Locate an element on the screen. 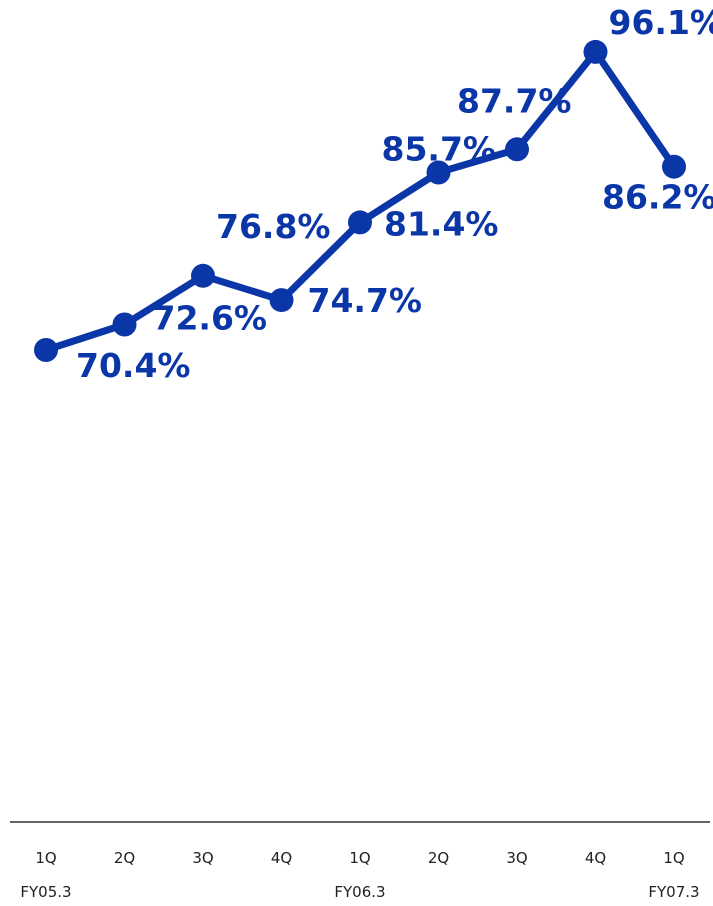 The height and width of the screenshot is (906, 713). data-label: 72.6% is located at coordinates (210, 318).